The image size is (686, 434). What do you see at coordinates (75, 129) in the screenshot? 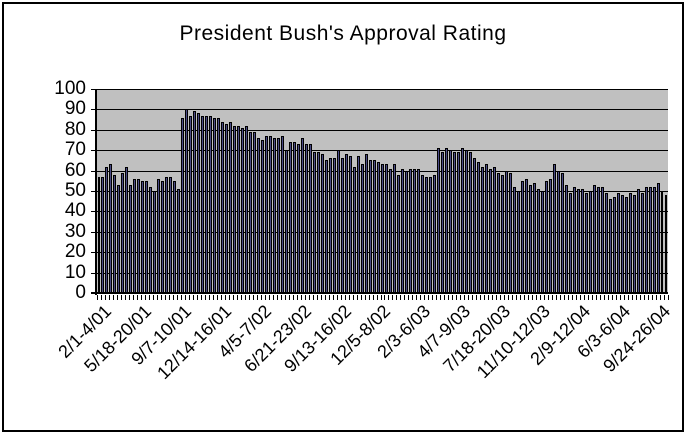
I see `y-tick-label: 80` at bounding box center [75, 129].